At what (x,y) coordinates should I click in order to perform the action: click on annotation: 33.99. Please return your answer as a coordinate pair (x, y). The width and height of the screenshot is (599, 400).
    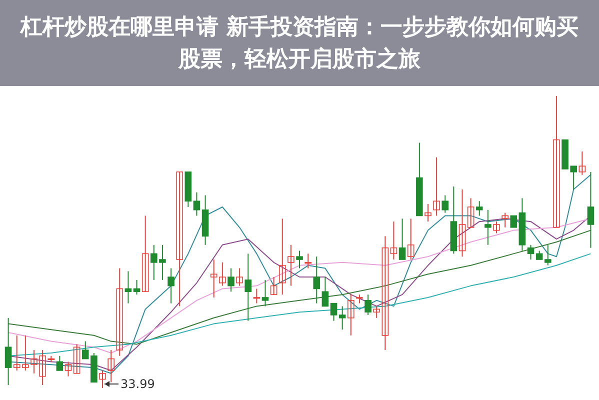
    Looking at the image, I should click on (137, 384).